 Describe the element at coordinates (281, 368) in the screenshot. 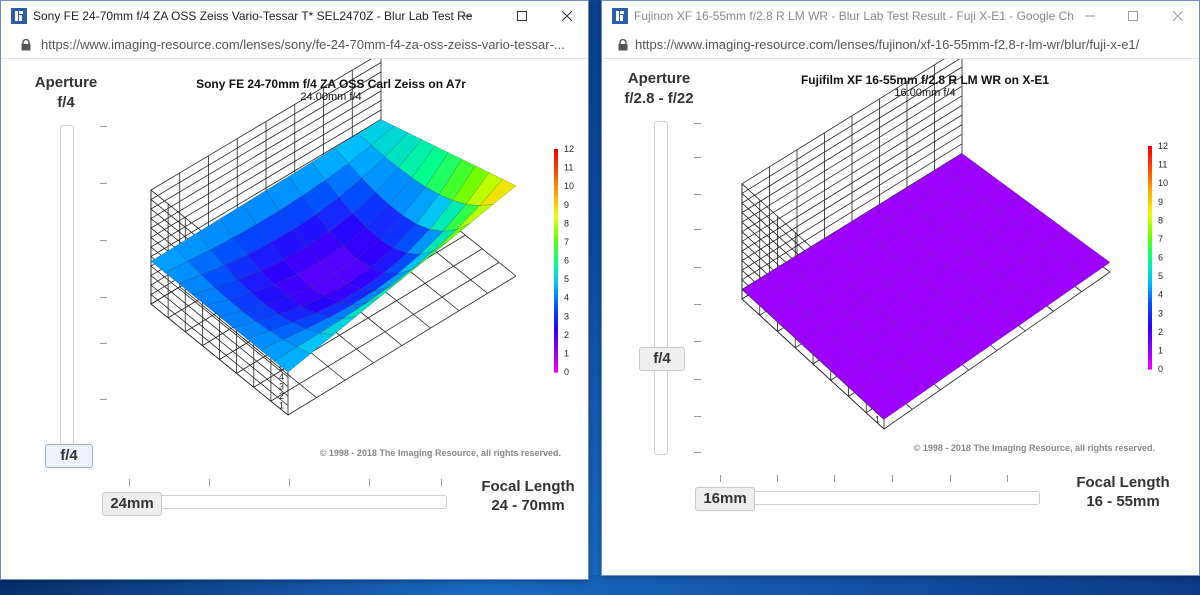

I see `z-tick-label: 5` at that location.